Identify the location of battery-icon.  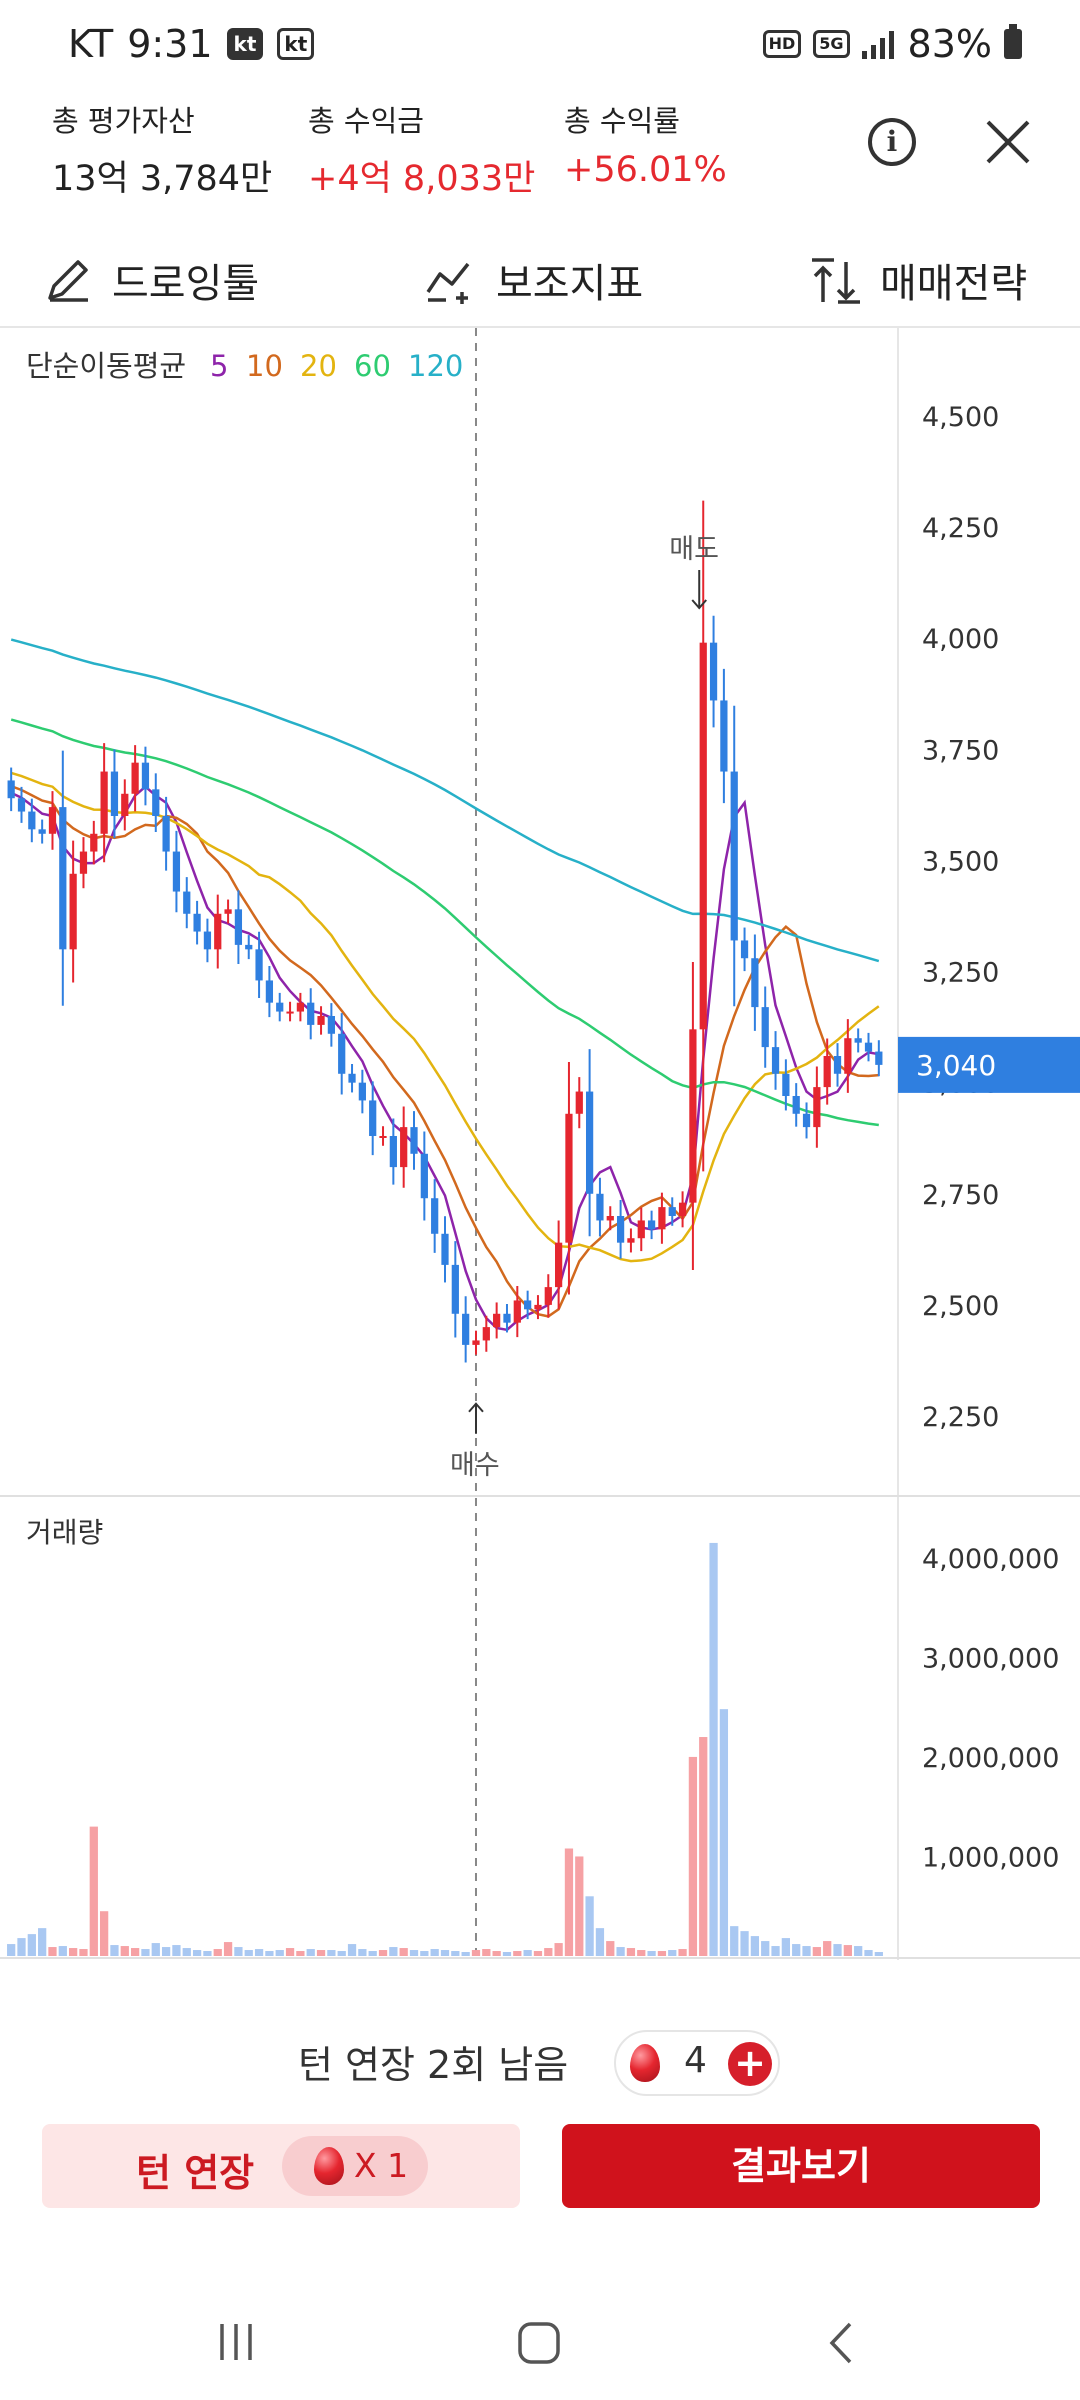
(1013, 41).